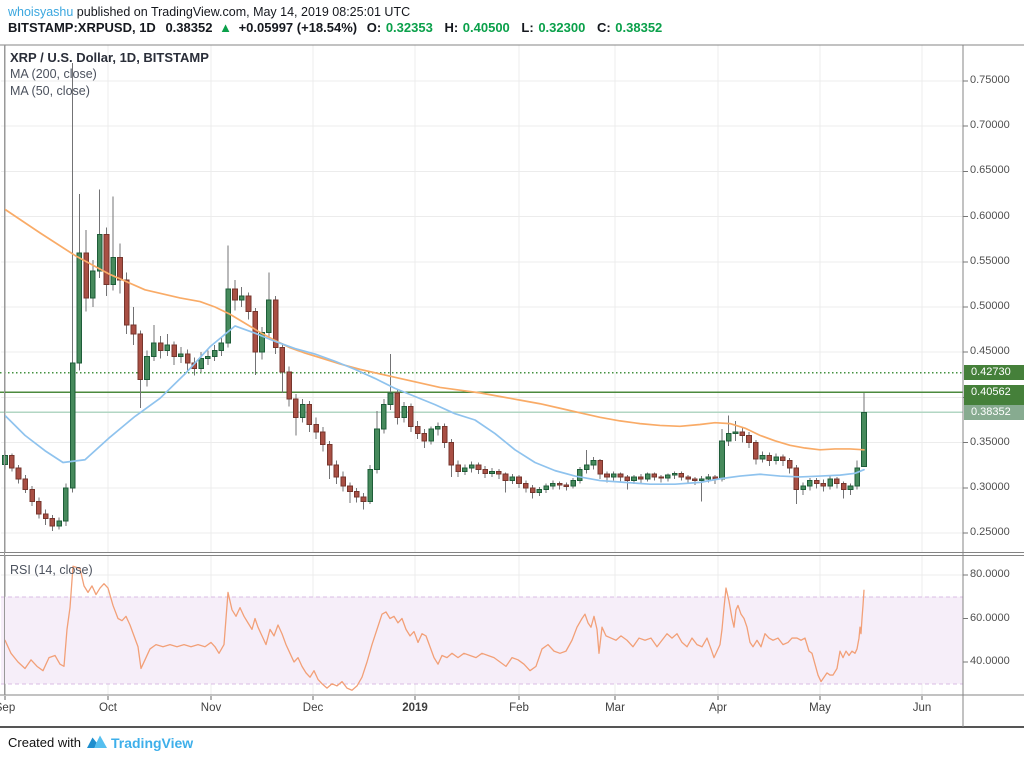  What do you see at coordinates (615, 708) in the screenshot?
I see `time-axis-label: Mar` at bounding box center [615, 708].